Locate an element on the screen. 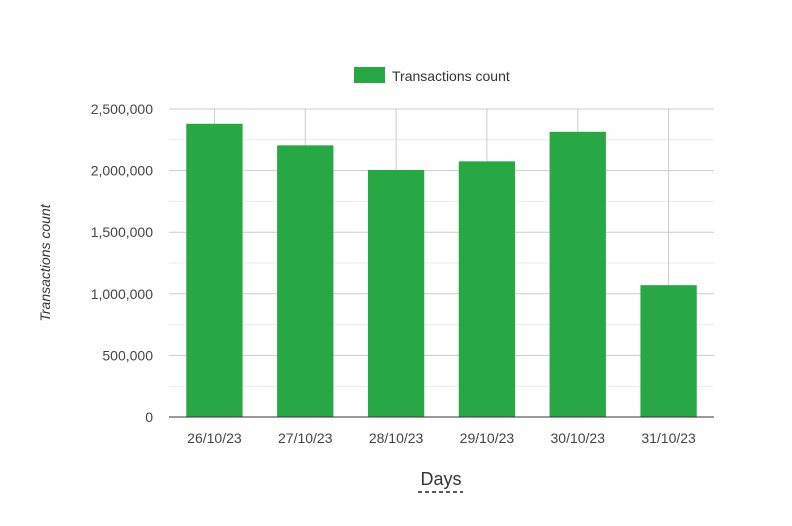 Image resolution: width=792 pixels, height=526 pixels. y-tick-label: 1,500,000 is located at coordinates (122, 232).